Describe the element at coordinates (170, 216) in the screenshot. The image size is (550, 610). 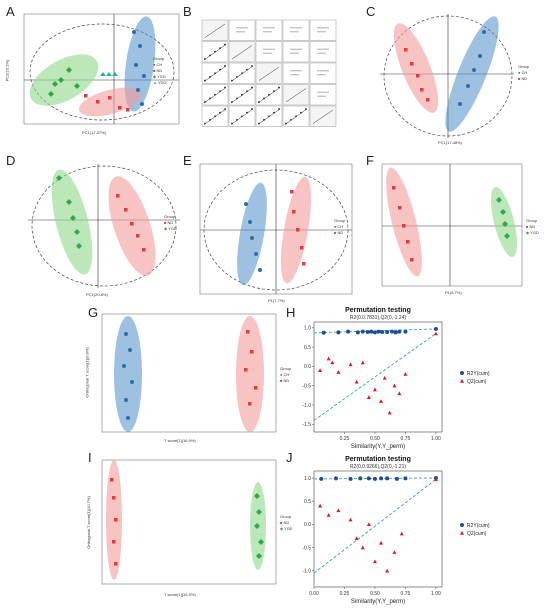
I see `panel-d-legend-title: Group` at that location.